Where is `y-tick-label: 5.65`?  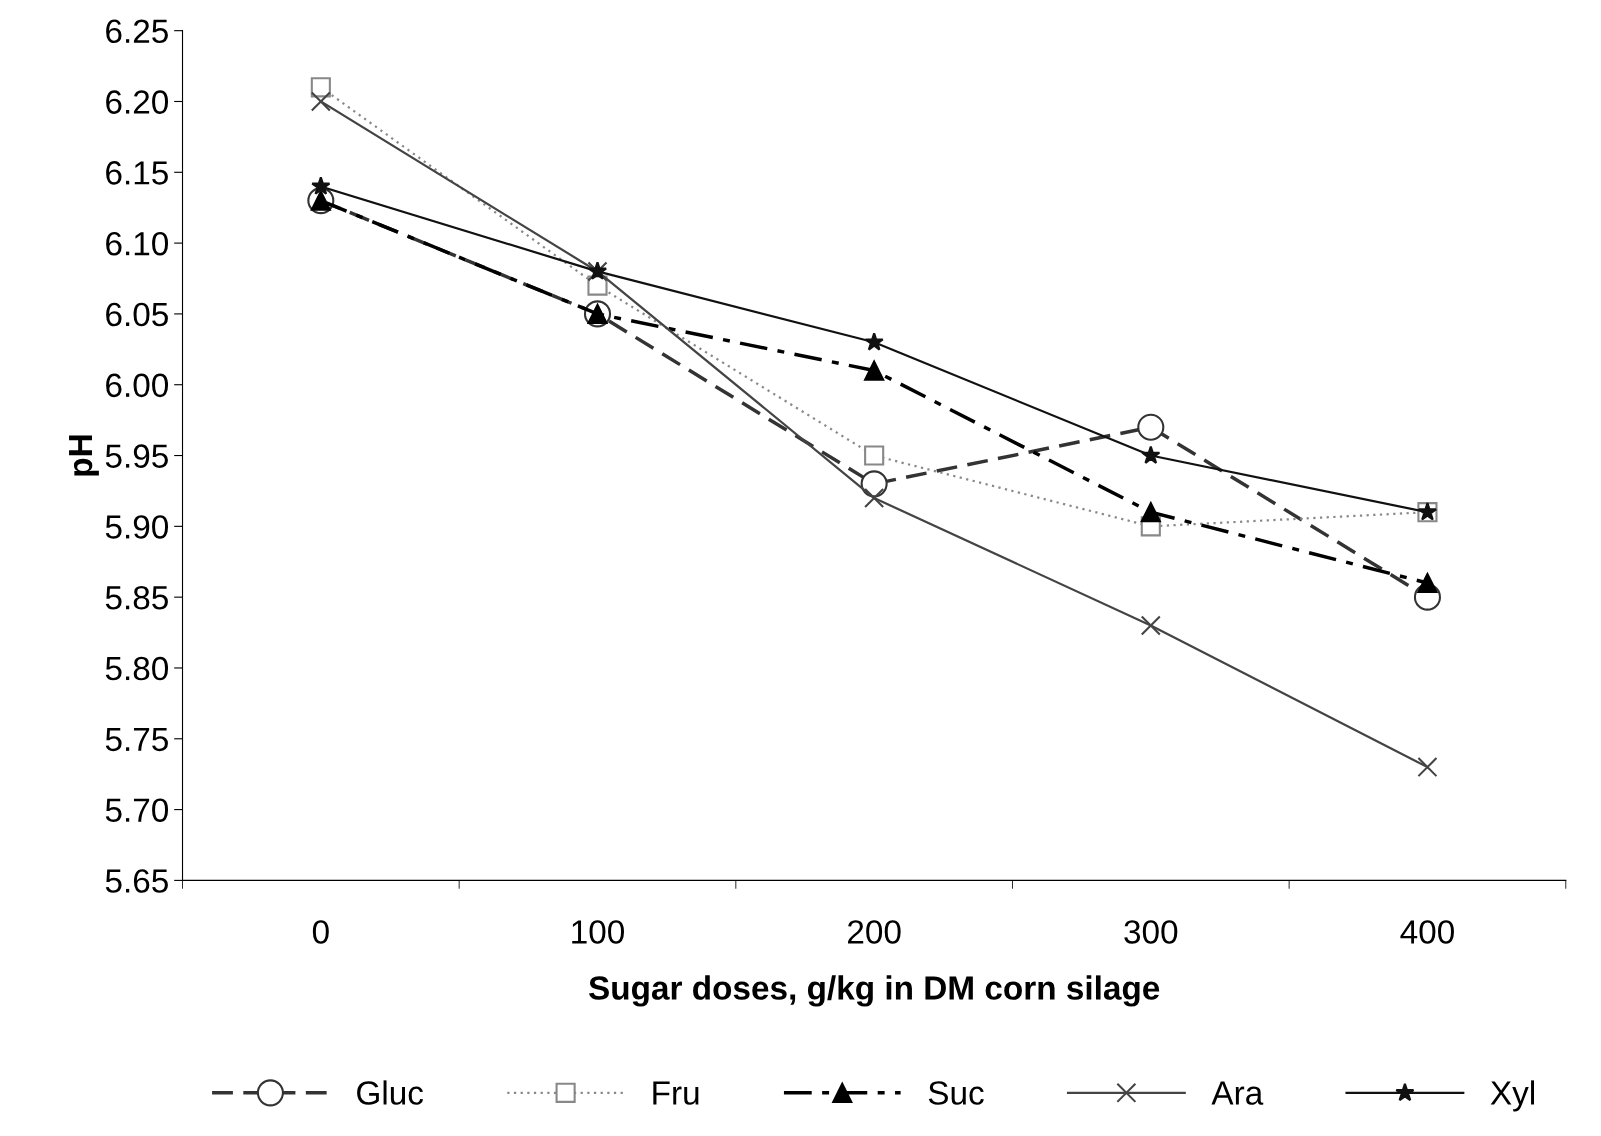 y-tick-label: 5.65 is located at coordinates (136, 881).